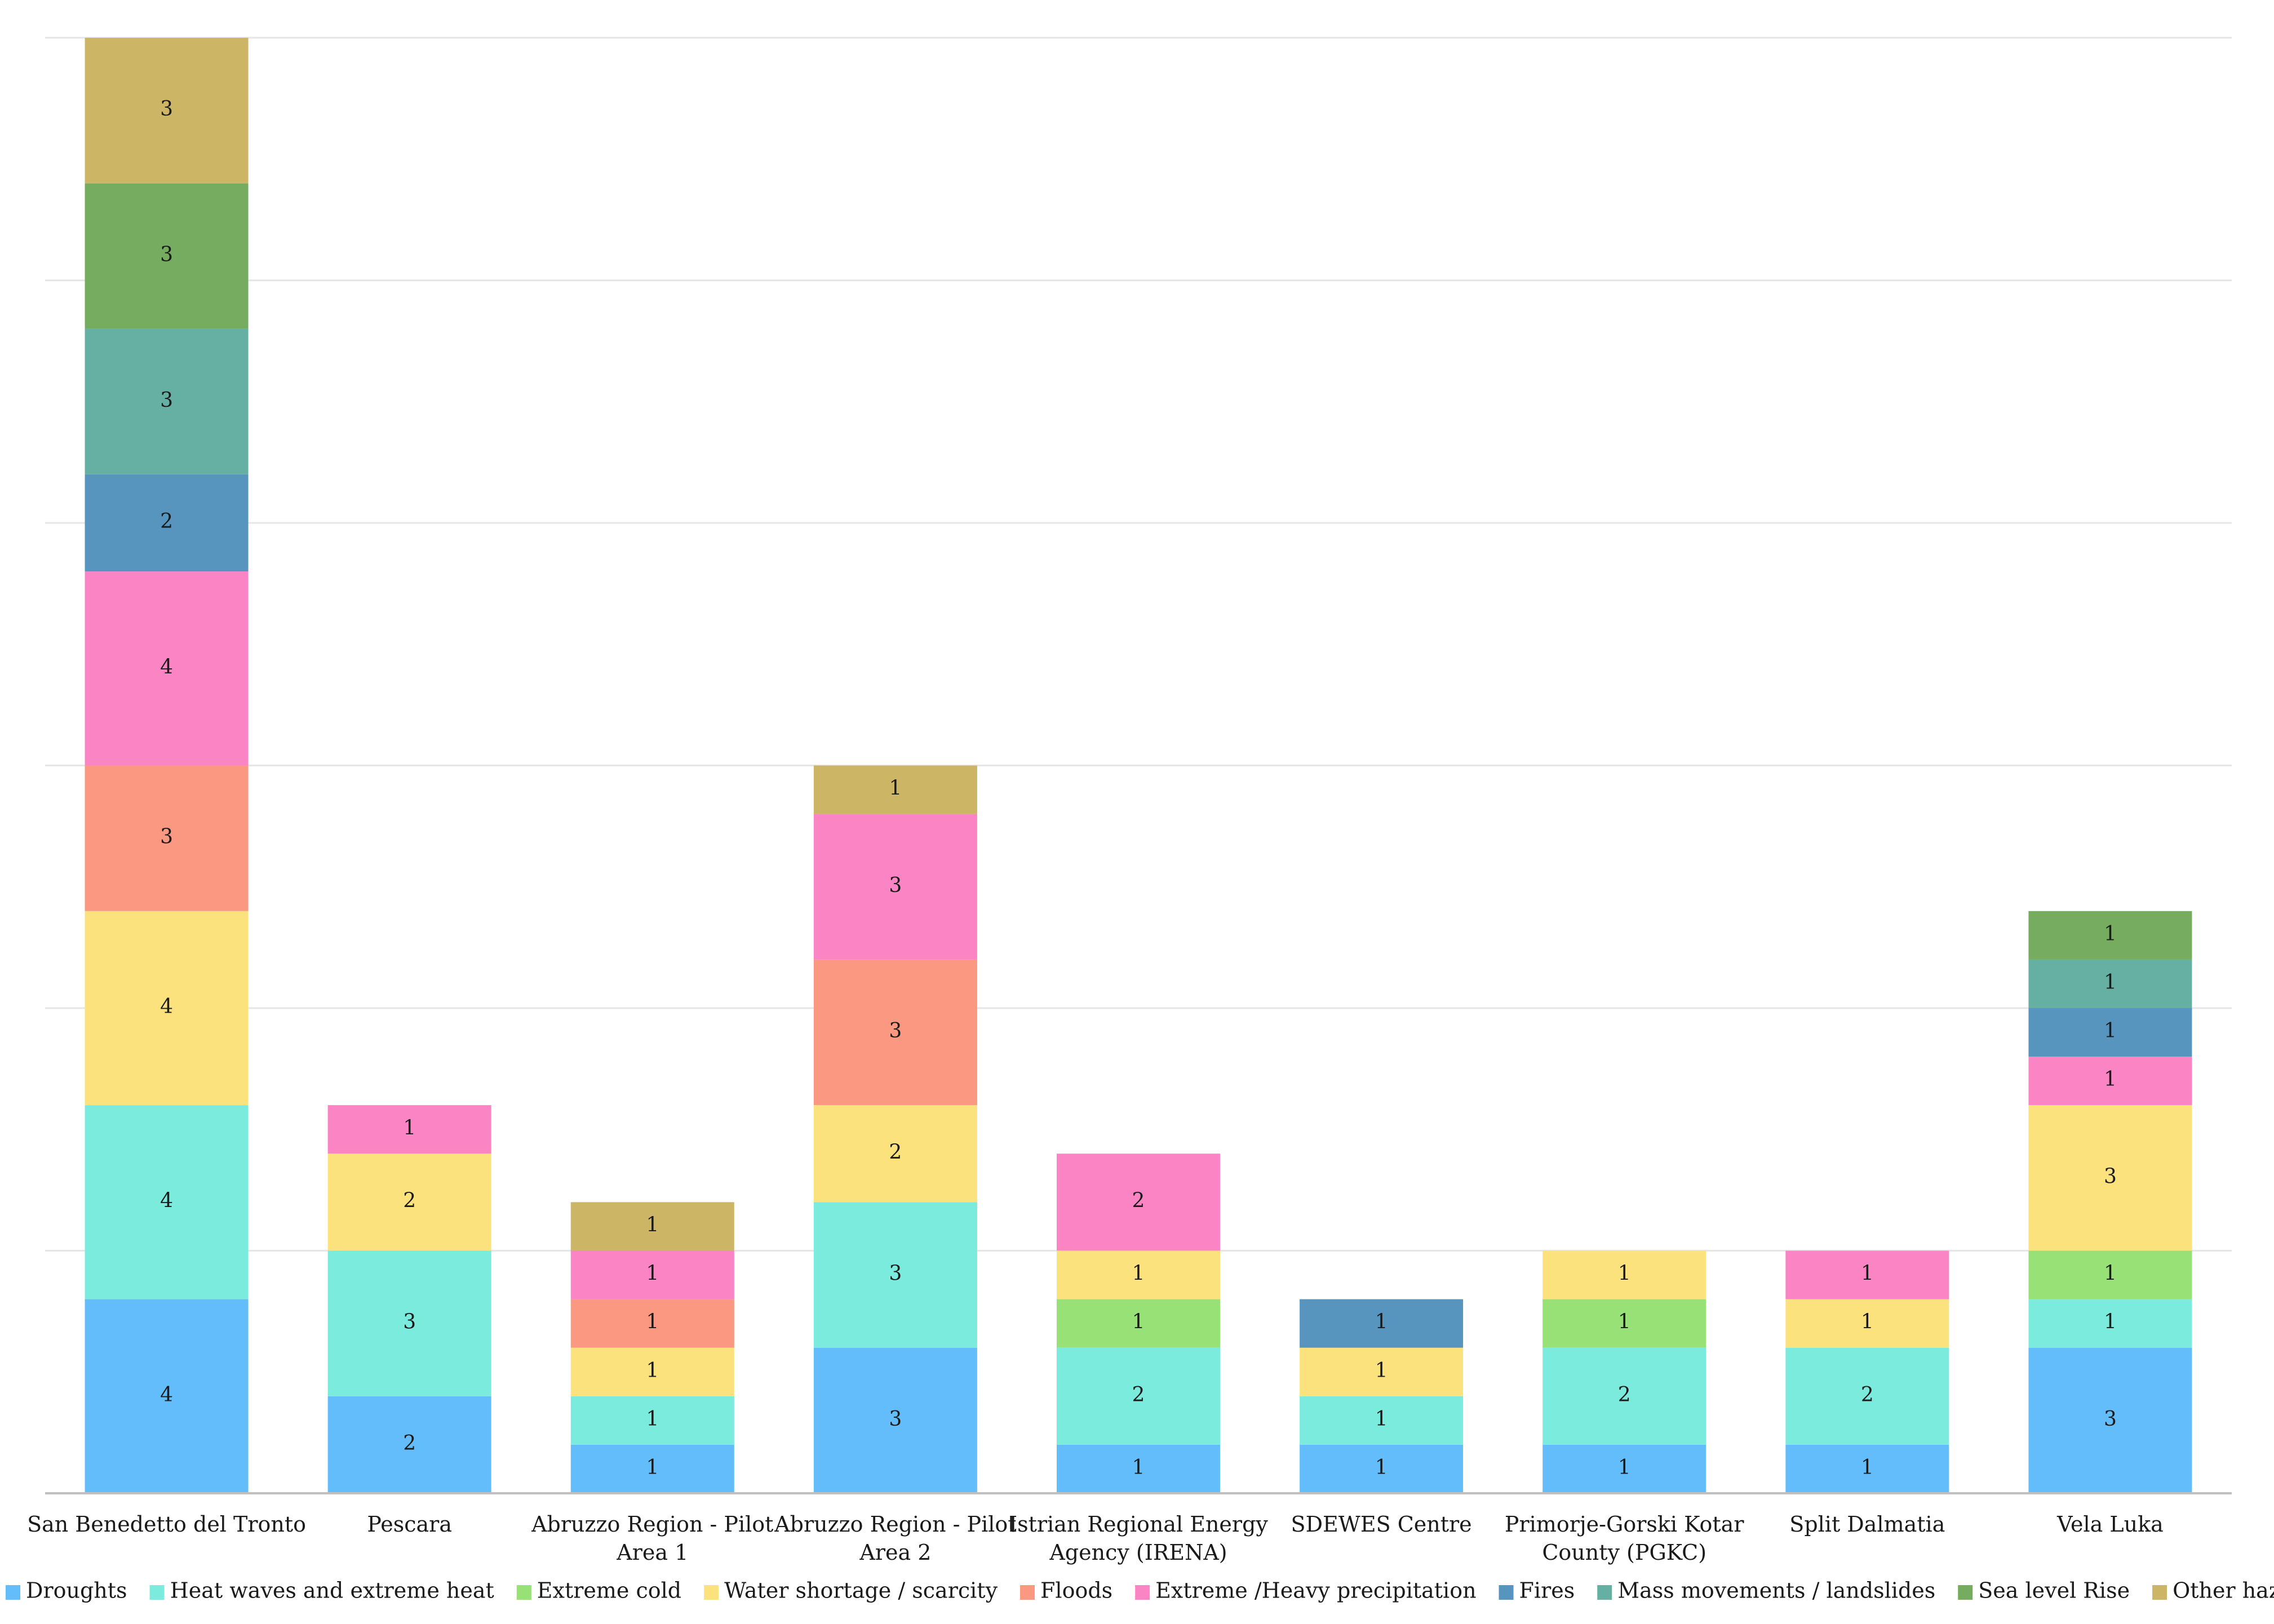 The width and height of the screenshot is (2274, 1624). I want to click on category-label: Pescara, so click(409, 1525).